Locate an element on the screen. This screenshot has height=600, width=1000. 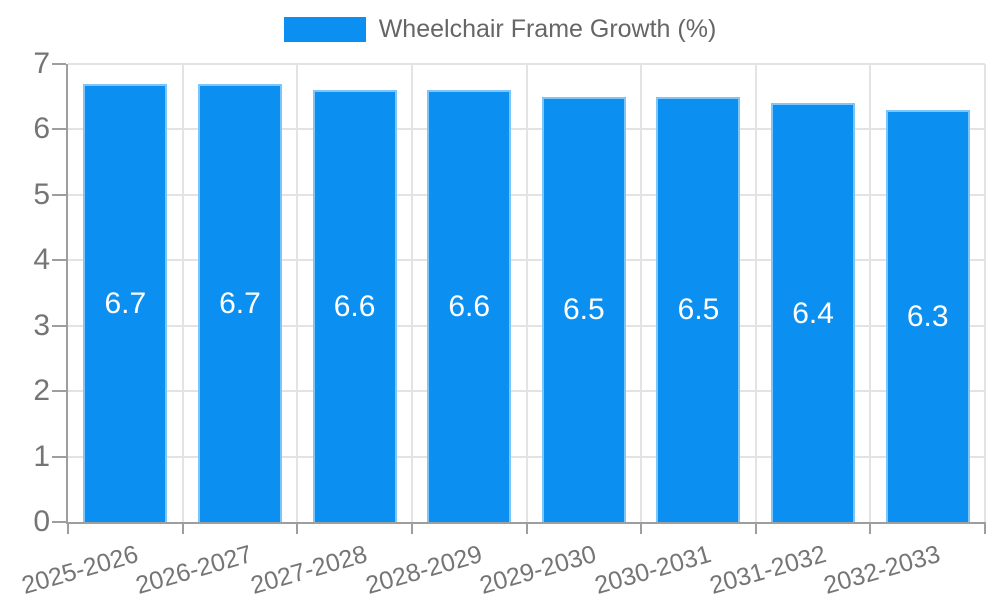
y-axis-tick-label: 5 is located at coordinates (41, 194).